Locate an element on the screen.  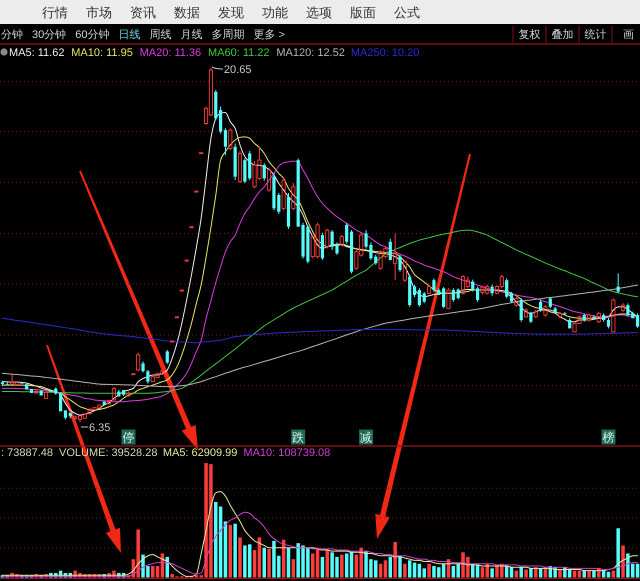
text: 行情 is located at coordinates (55, 12).